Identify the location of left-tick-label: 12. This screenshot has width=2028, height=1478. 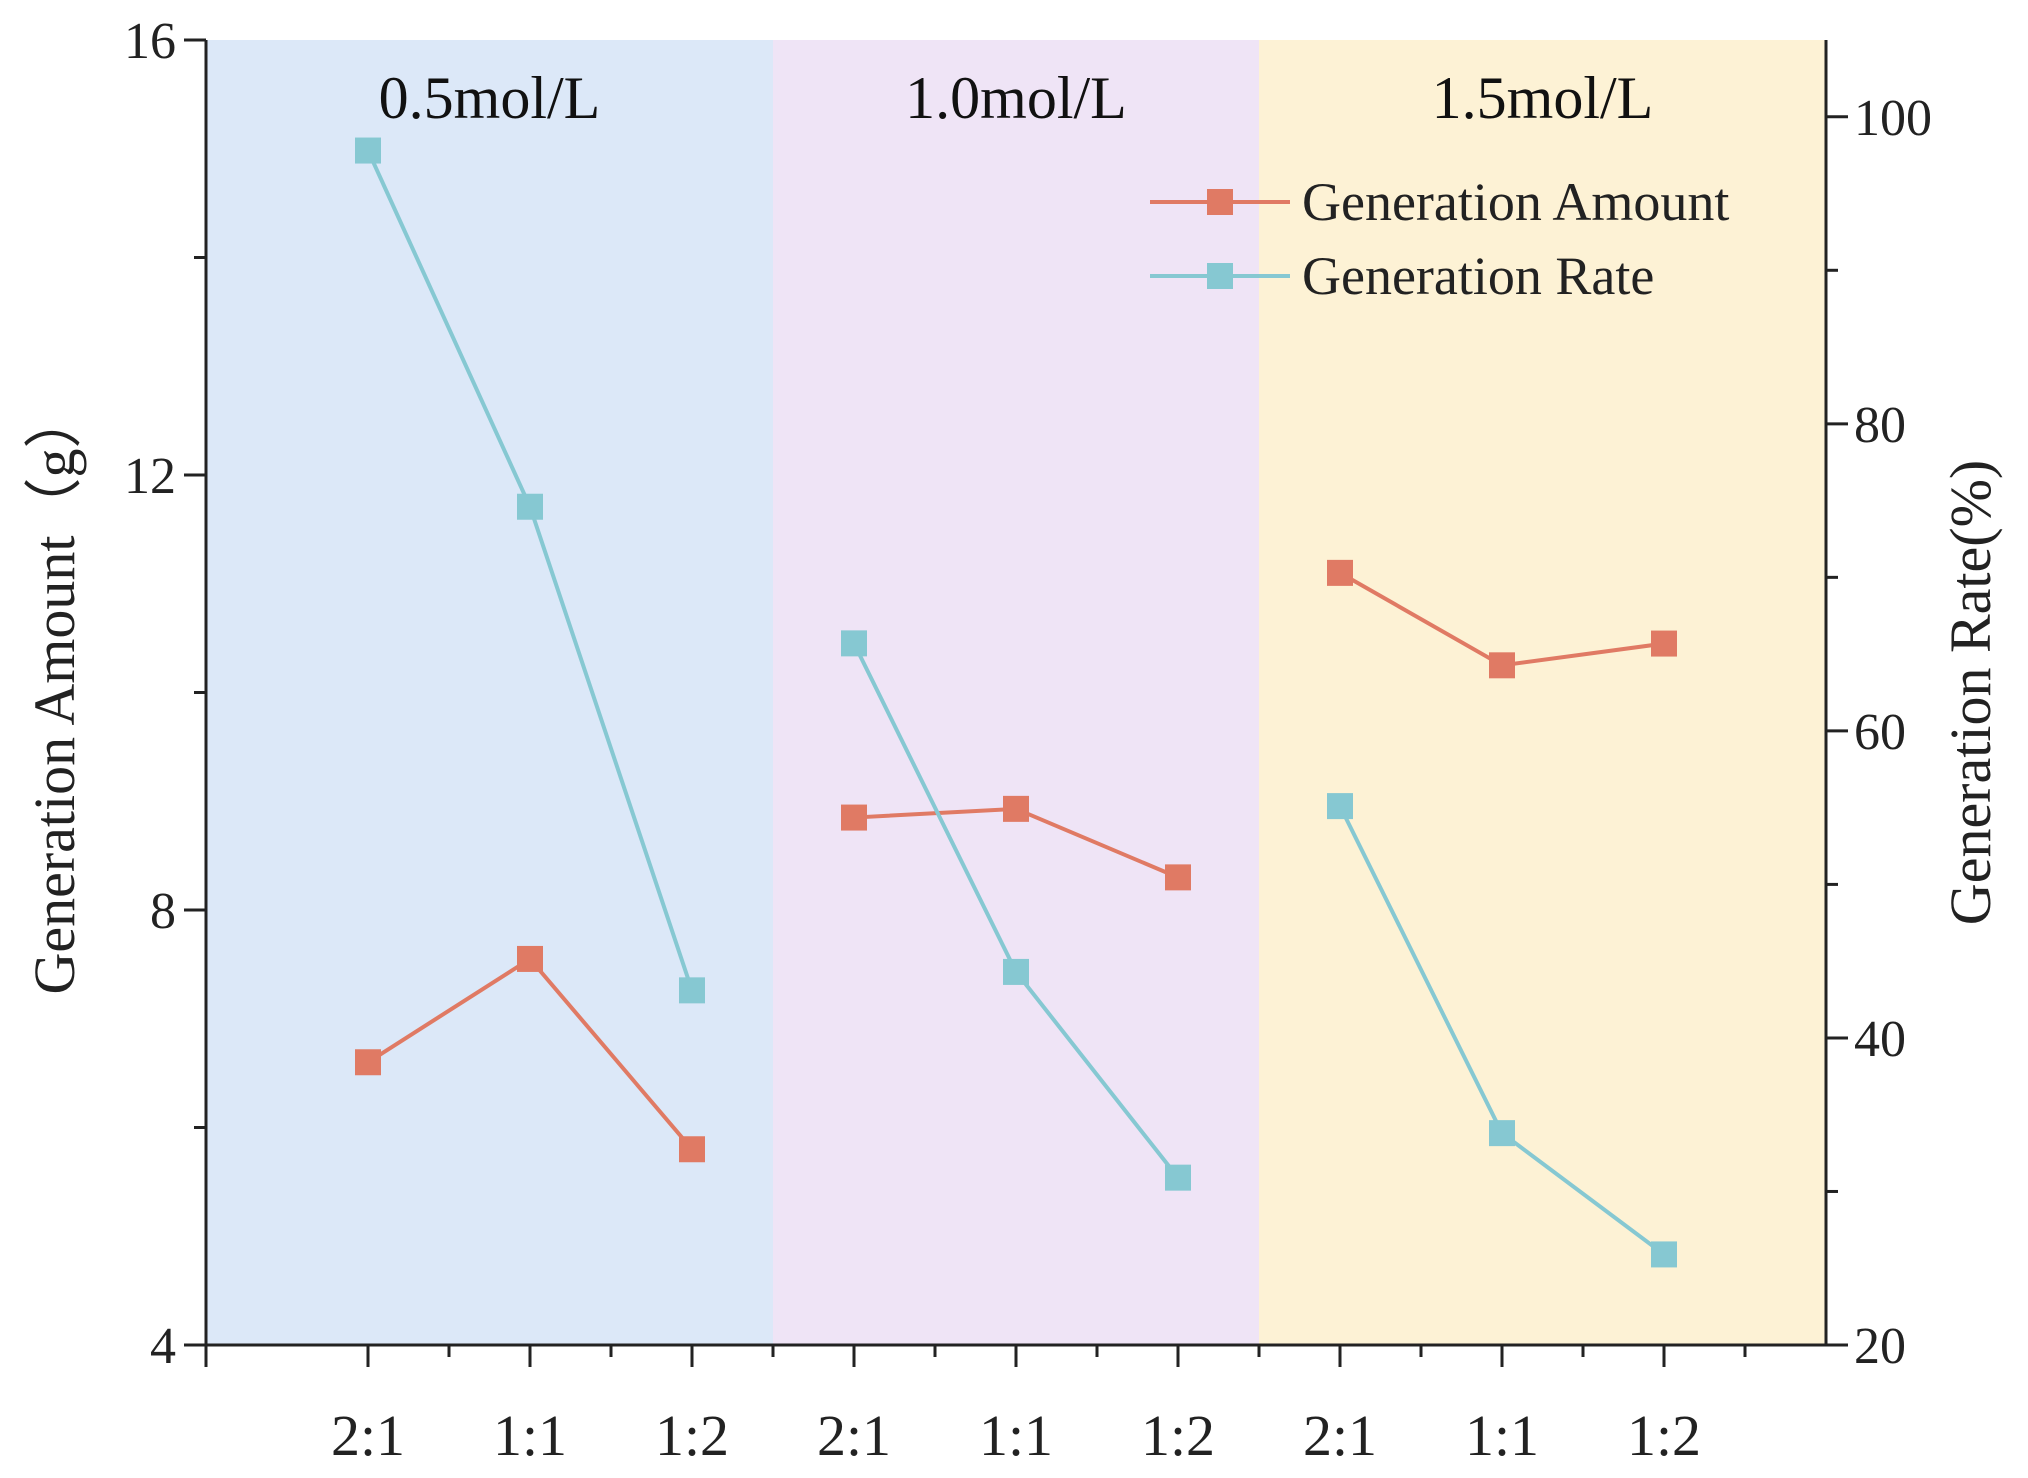
(150, 476).